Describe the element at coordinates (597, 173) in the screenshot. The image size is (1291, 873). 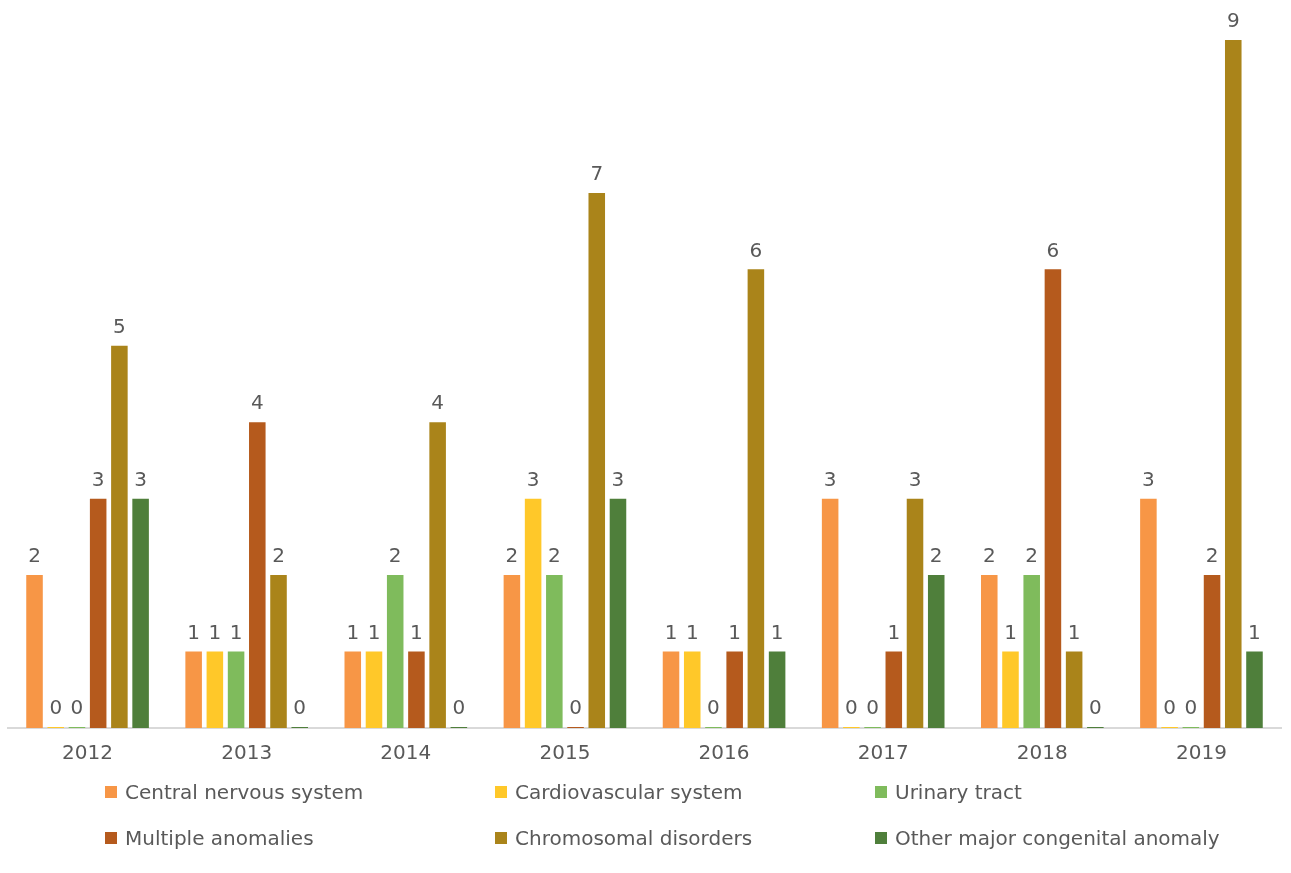
I see `data-label: 7` at that location.